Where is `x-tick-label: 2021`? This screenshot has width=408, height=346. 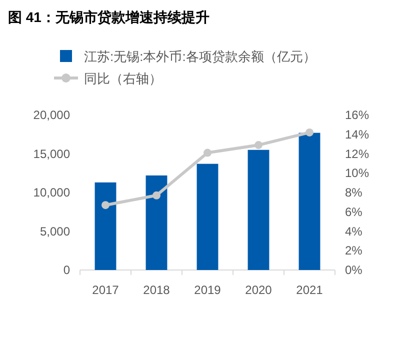
x-tick-label: 2021 is located at coordinates (310, 290).